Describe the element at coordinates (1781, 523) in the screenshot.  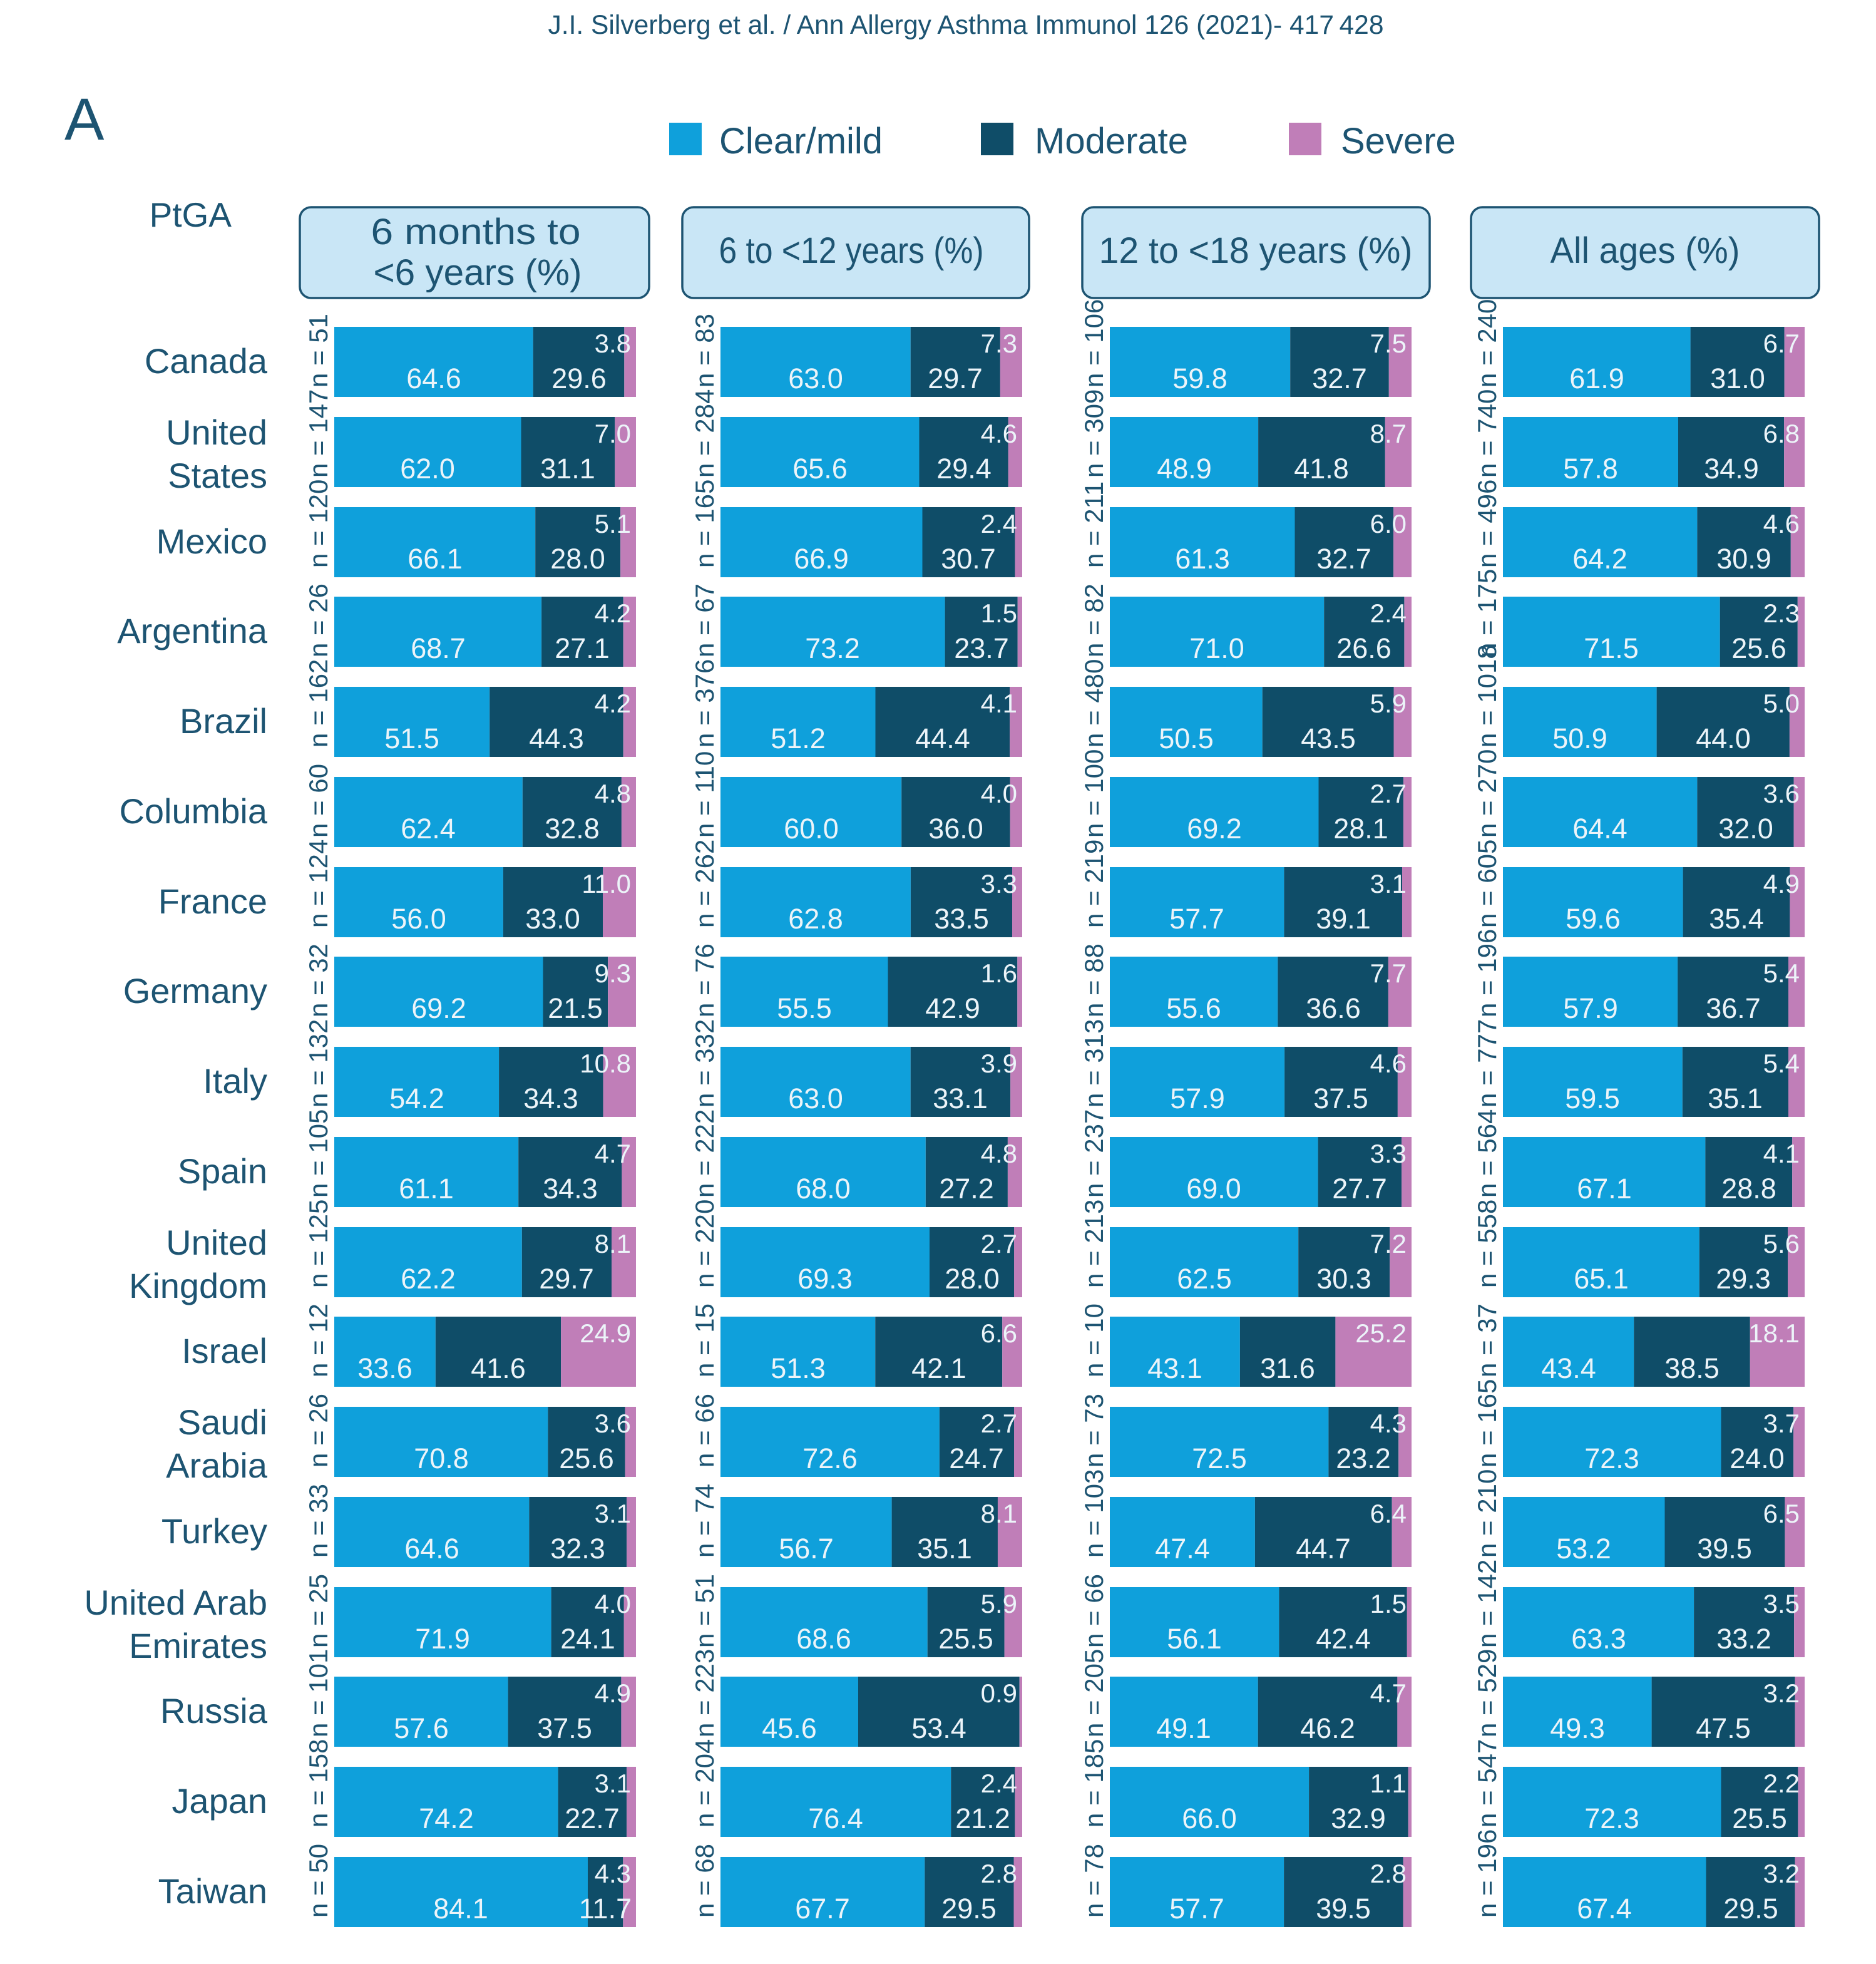
I see `svg-text: 4.6` at that location.